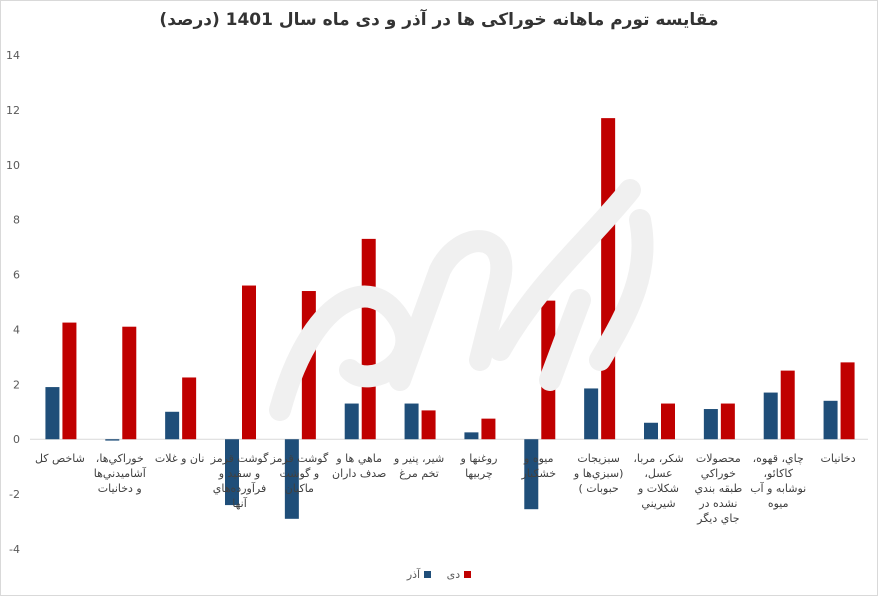 The height and width of the screenshot is (596, 878). What do you see at coordinates (16, 384) in the screenshot?
I see `y-tick-label: 2` at bounding box center [16, 384].